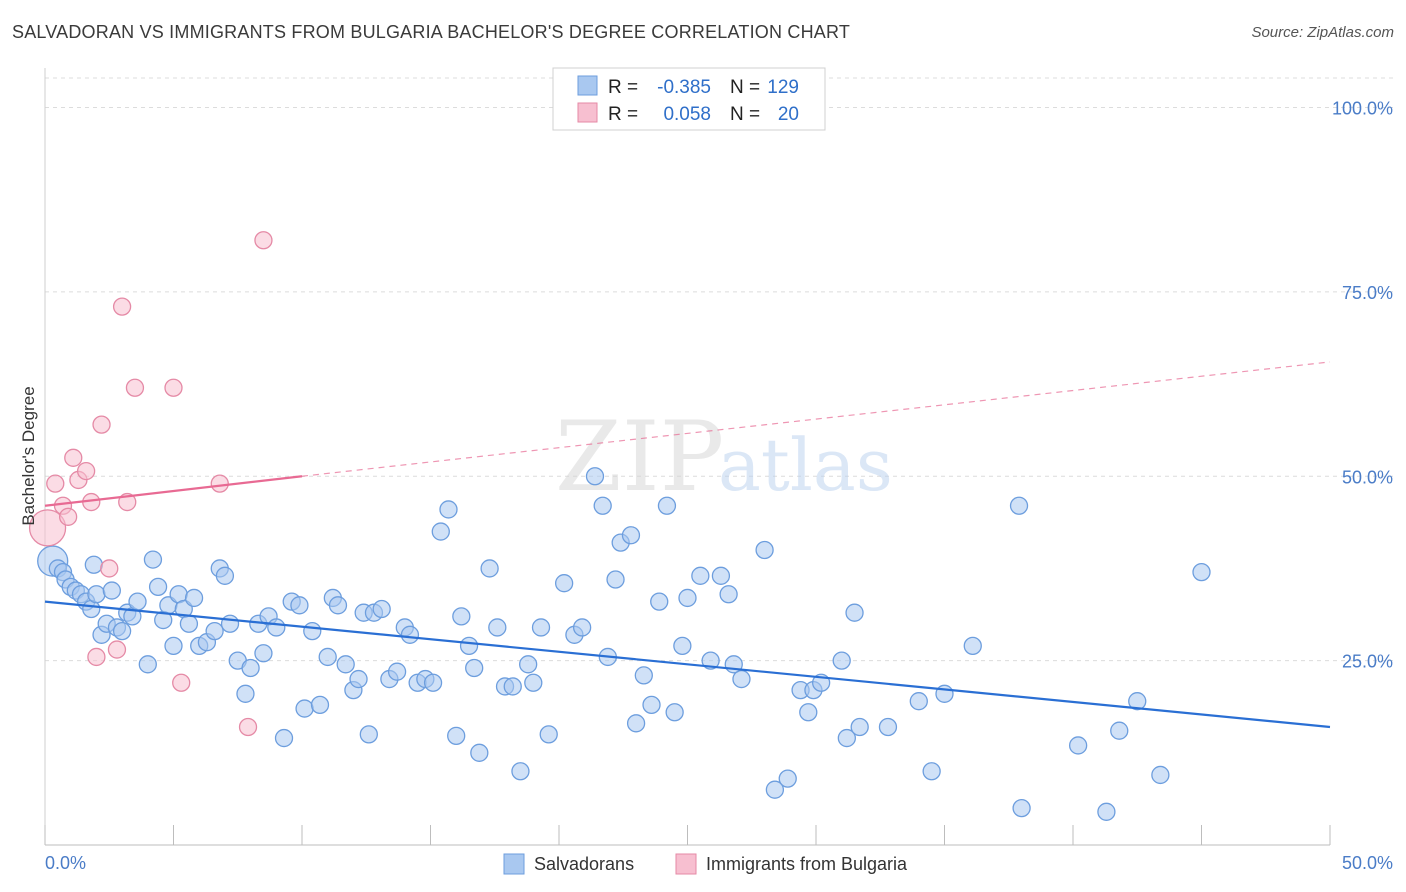  Describe the element at coordinates (805, 465) in the screenshot. I see `watermark-atlas: atlas` at that location.